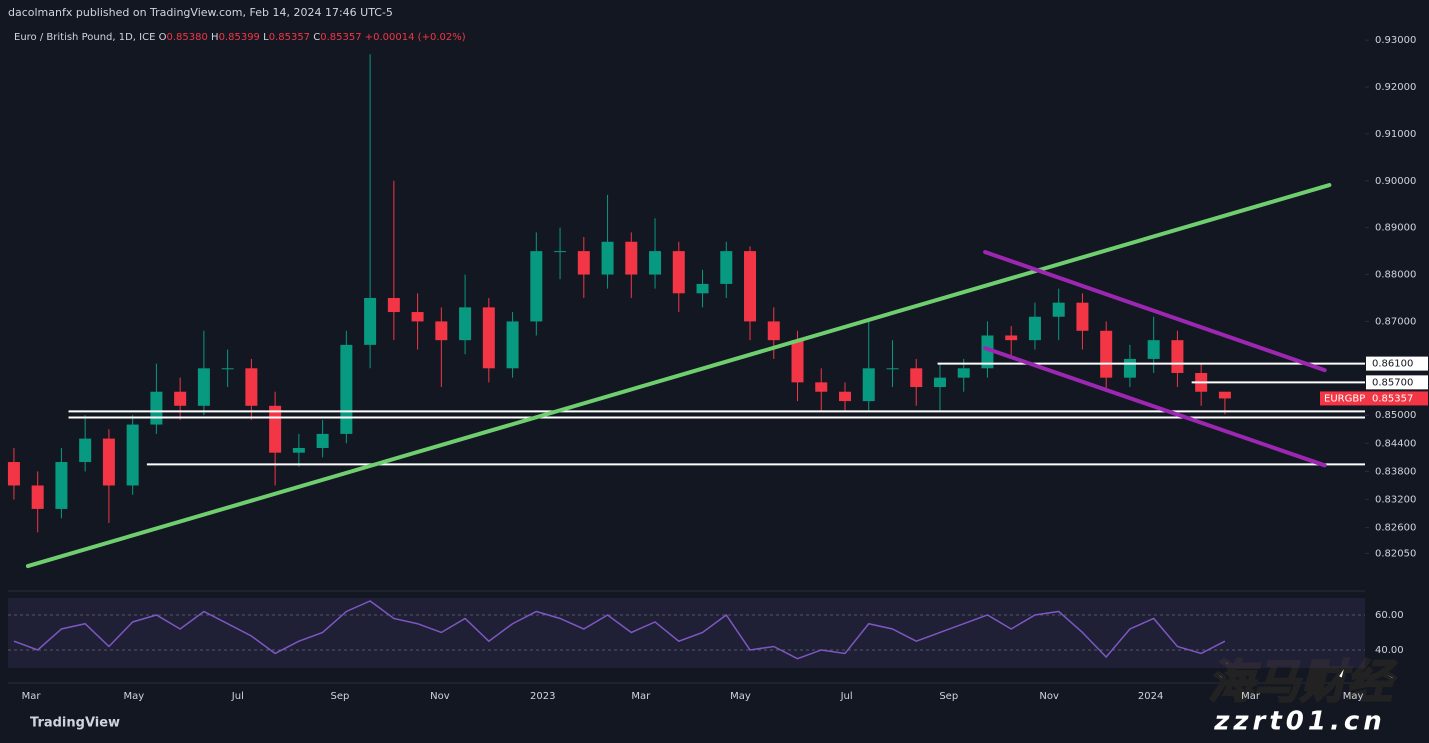  I want to click on watermark-url: zzrt01.cn, so click(1299, 722).